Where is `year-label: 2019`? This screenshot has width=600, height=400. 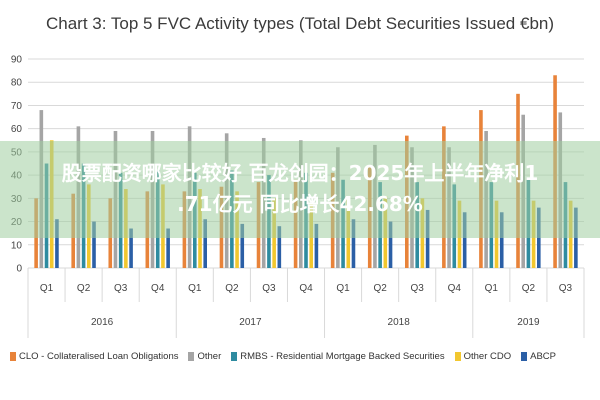
year-label: 2019 is located at coordinates (528, 322).